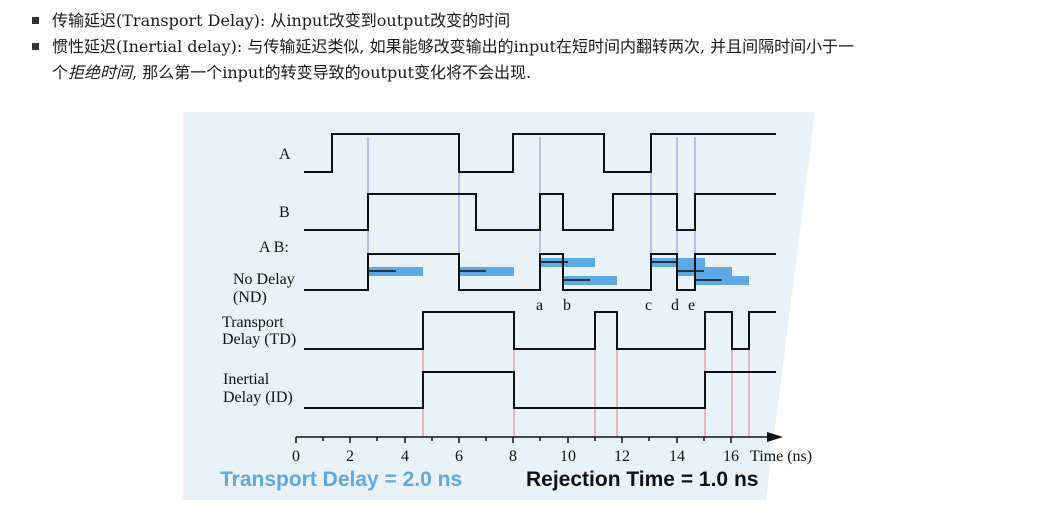  What do you see at coordinates (350, 456) in the screenshot?
I see `tick-label-2: 2` at bounding box center [350, 456].